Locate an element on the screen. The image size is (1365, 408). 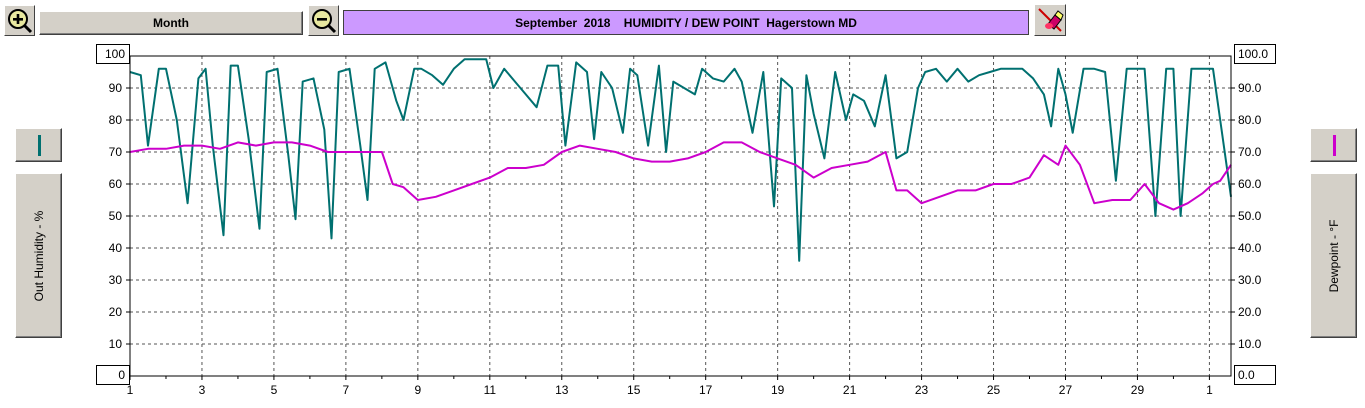
x-tick-label: 21 is located at coordinates (850, 390).